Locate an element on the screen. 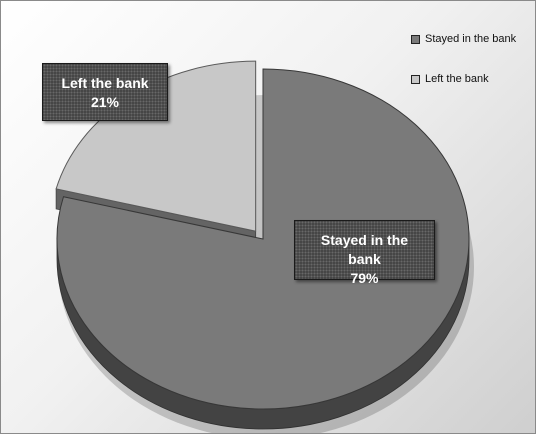 The width and height of the screenshot is (536, 434). data-label-left-the-bank-value: 21% is located at coordinates (105, 102).